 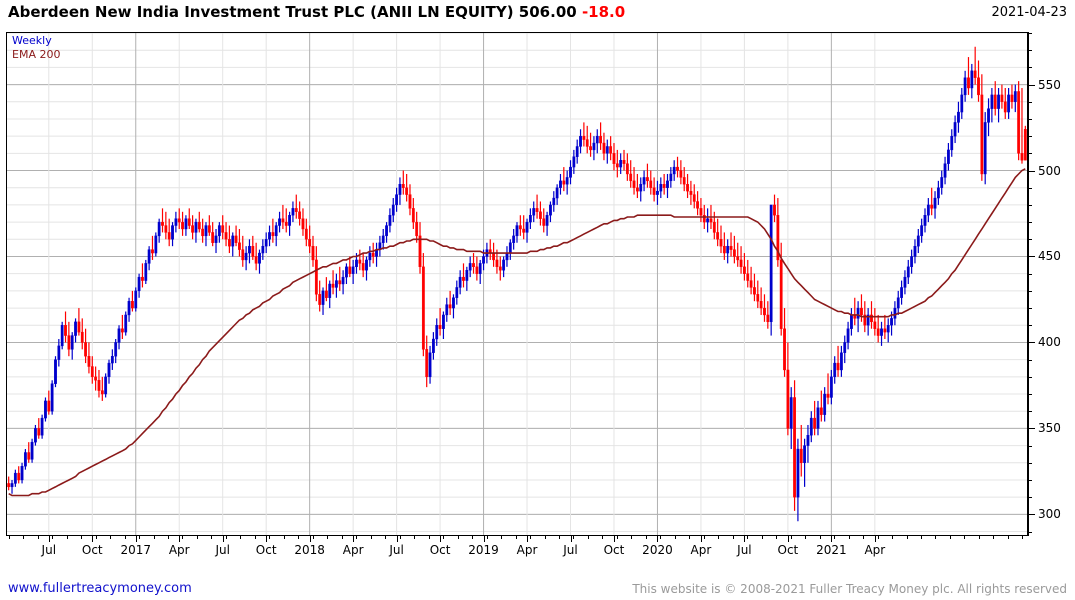 I want to click on y-axis-line, so click(x=1028, y=284).